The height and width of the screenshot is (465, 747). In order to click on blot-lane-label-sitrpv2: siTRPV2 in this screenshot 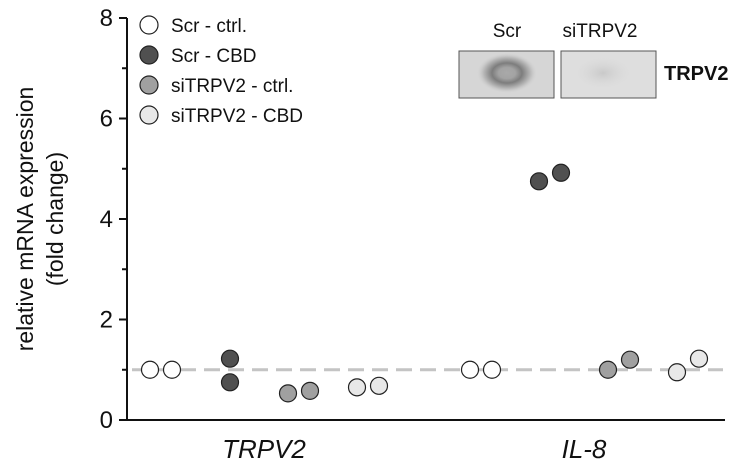, I will do `click(600, 31)`.